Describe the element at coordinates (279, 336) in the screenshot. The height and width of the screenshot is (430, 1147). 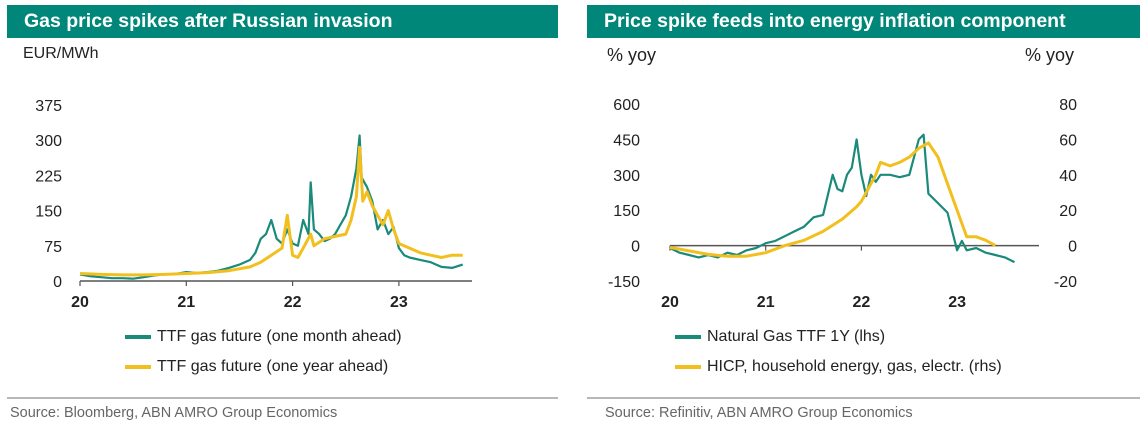
I see `legend-label: TTF gas future (one month ahead)` at that location.